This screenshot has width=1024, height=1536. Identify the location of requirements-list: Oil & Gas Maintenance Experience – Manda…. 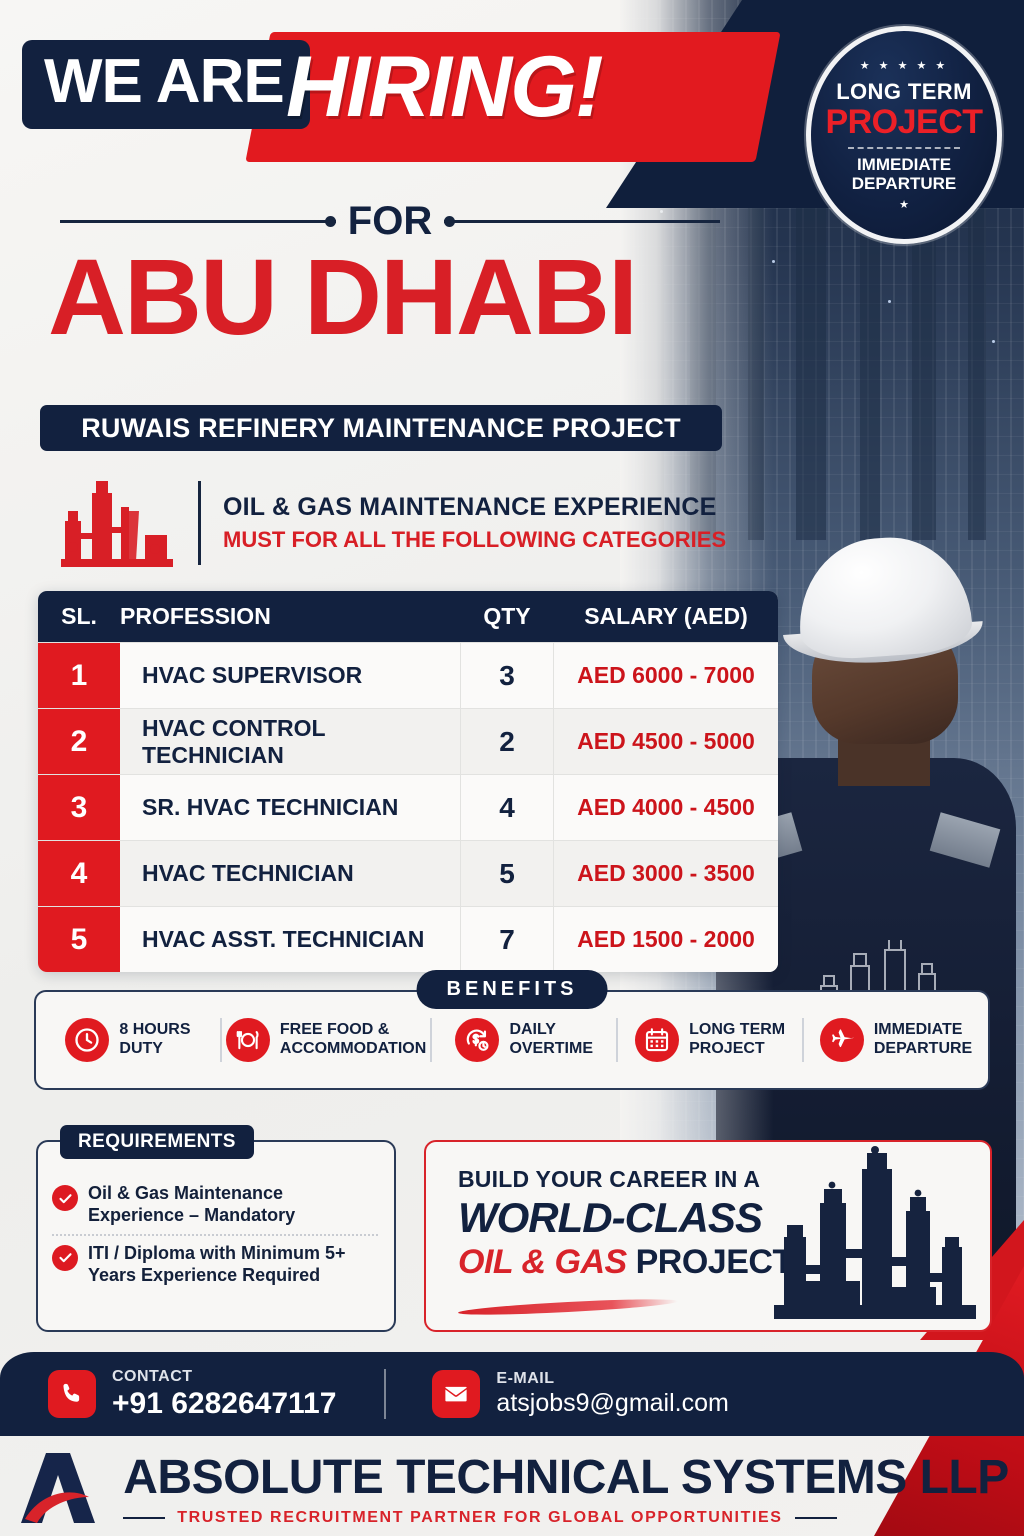
(216, 1218).